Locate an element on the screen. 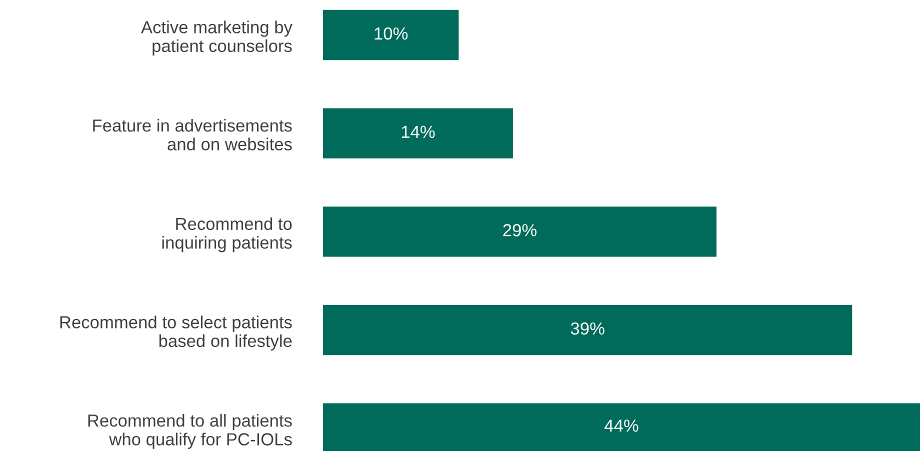  data-label: 14% is located at coordinates (418, 132).